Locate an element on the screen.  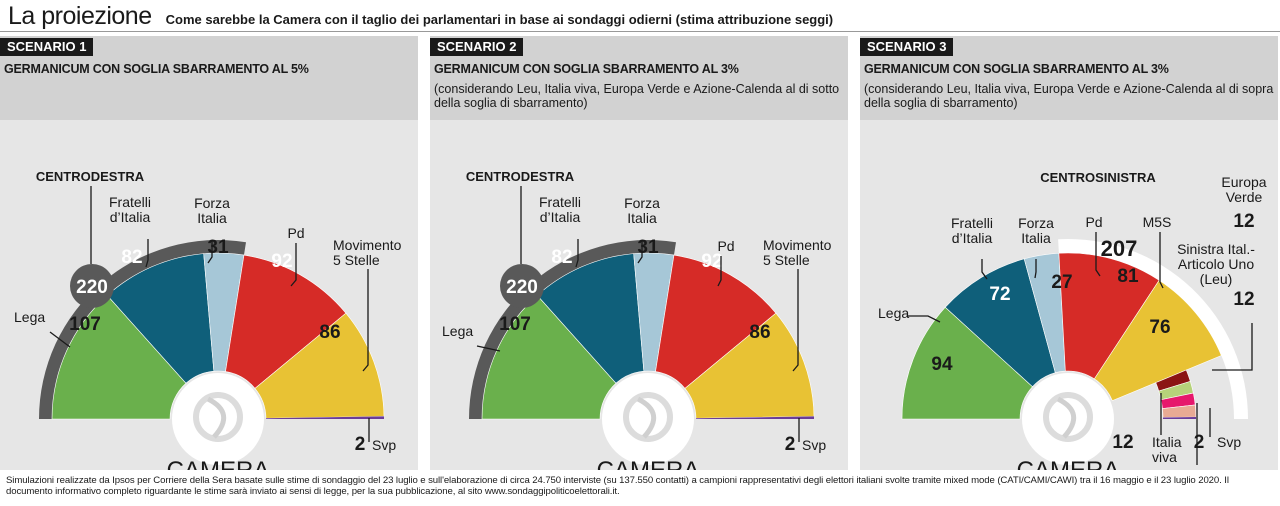
header-divider is located at coordinates (640, 31).